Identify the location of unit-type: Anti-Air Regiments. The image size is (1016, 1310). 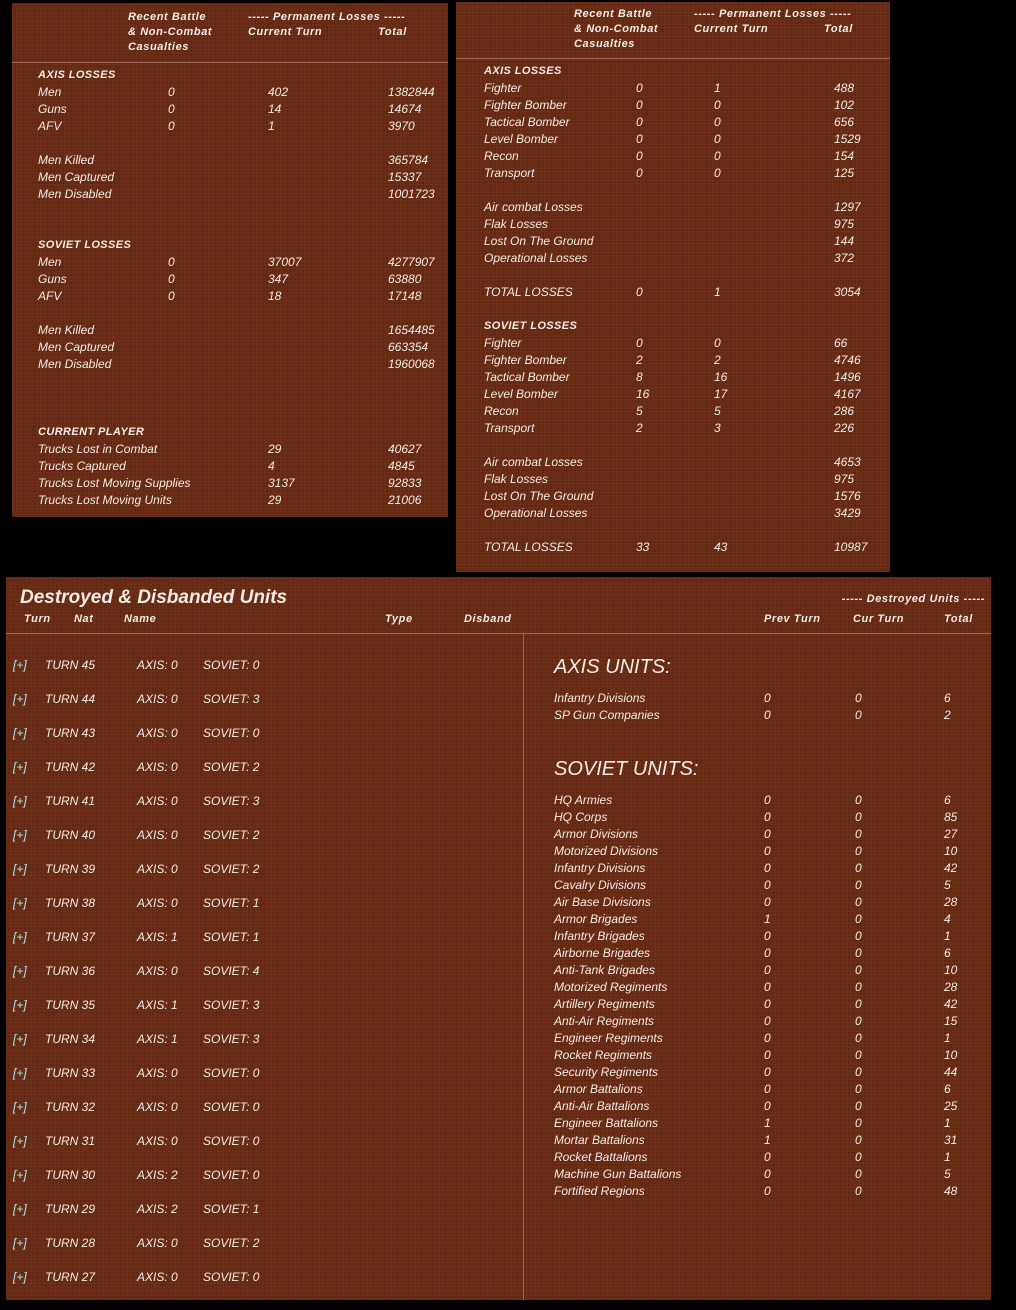
(604, 1021).